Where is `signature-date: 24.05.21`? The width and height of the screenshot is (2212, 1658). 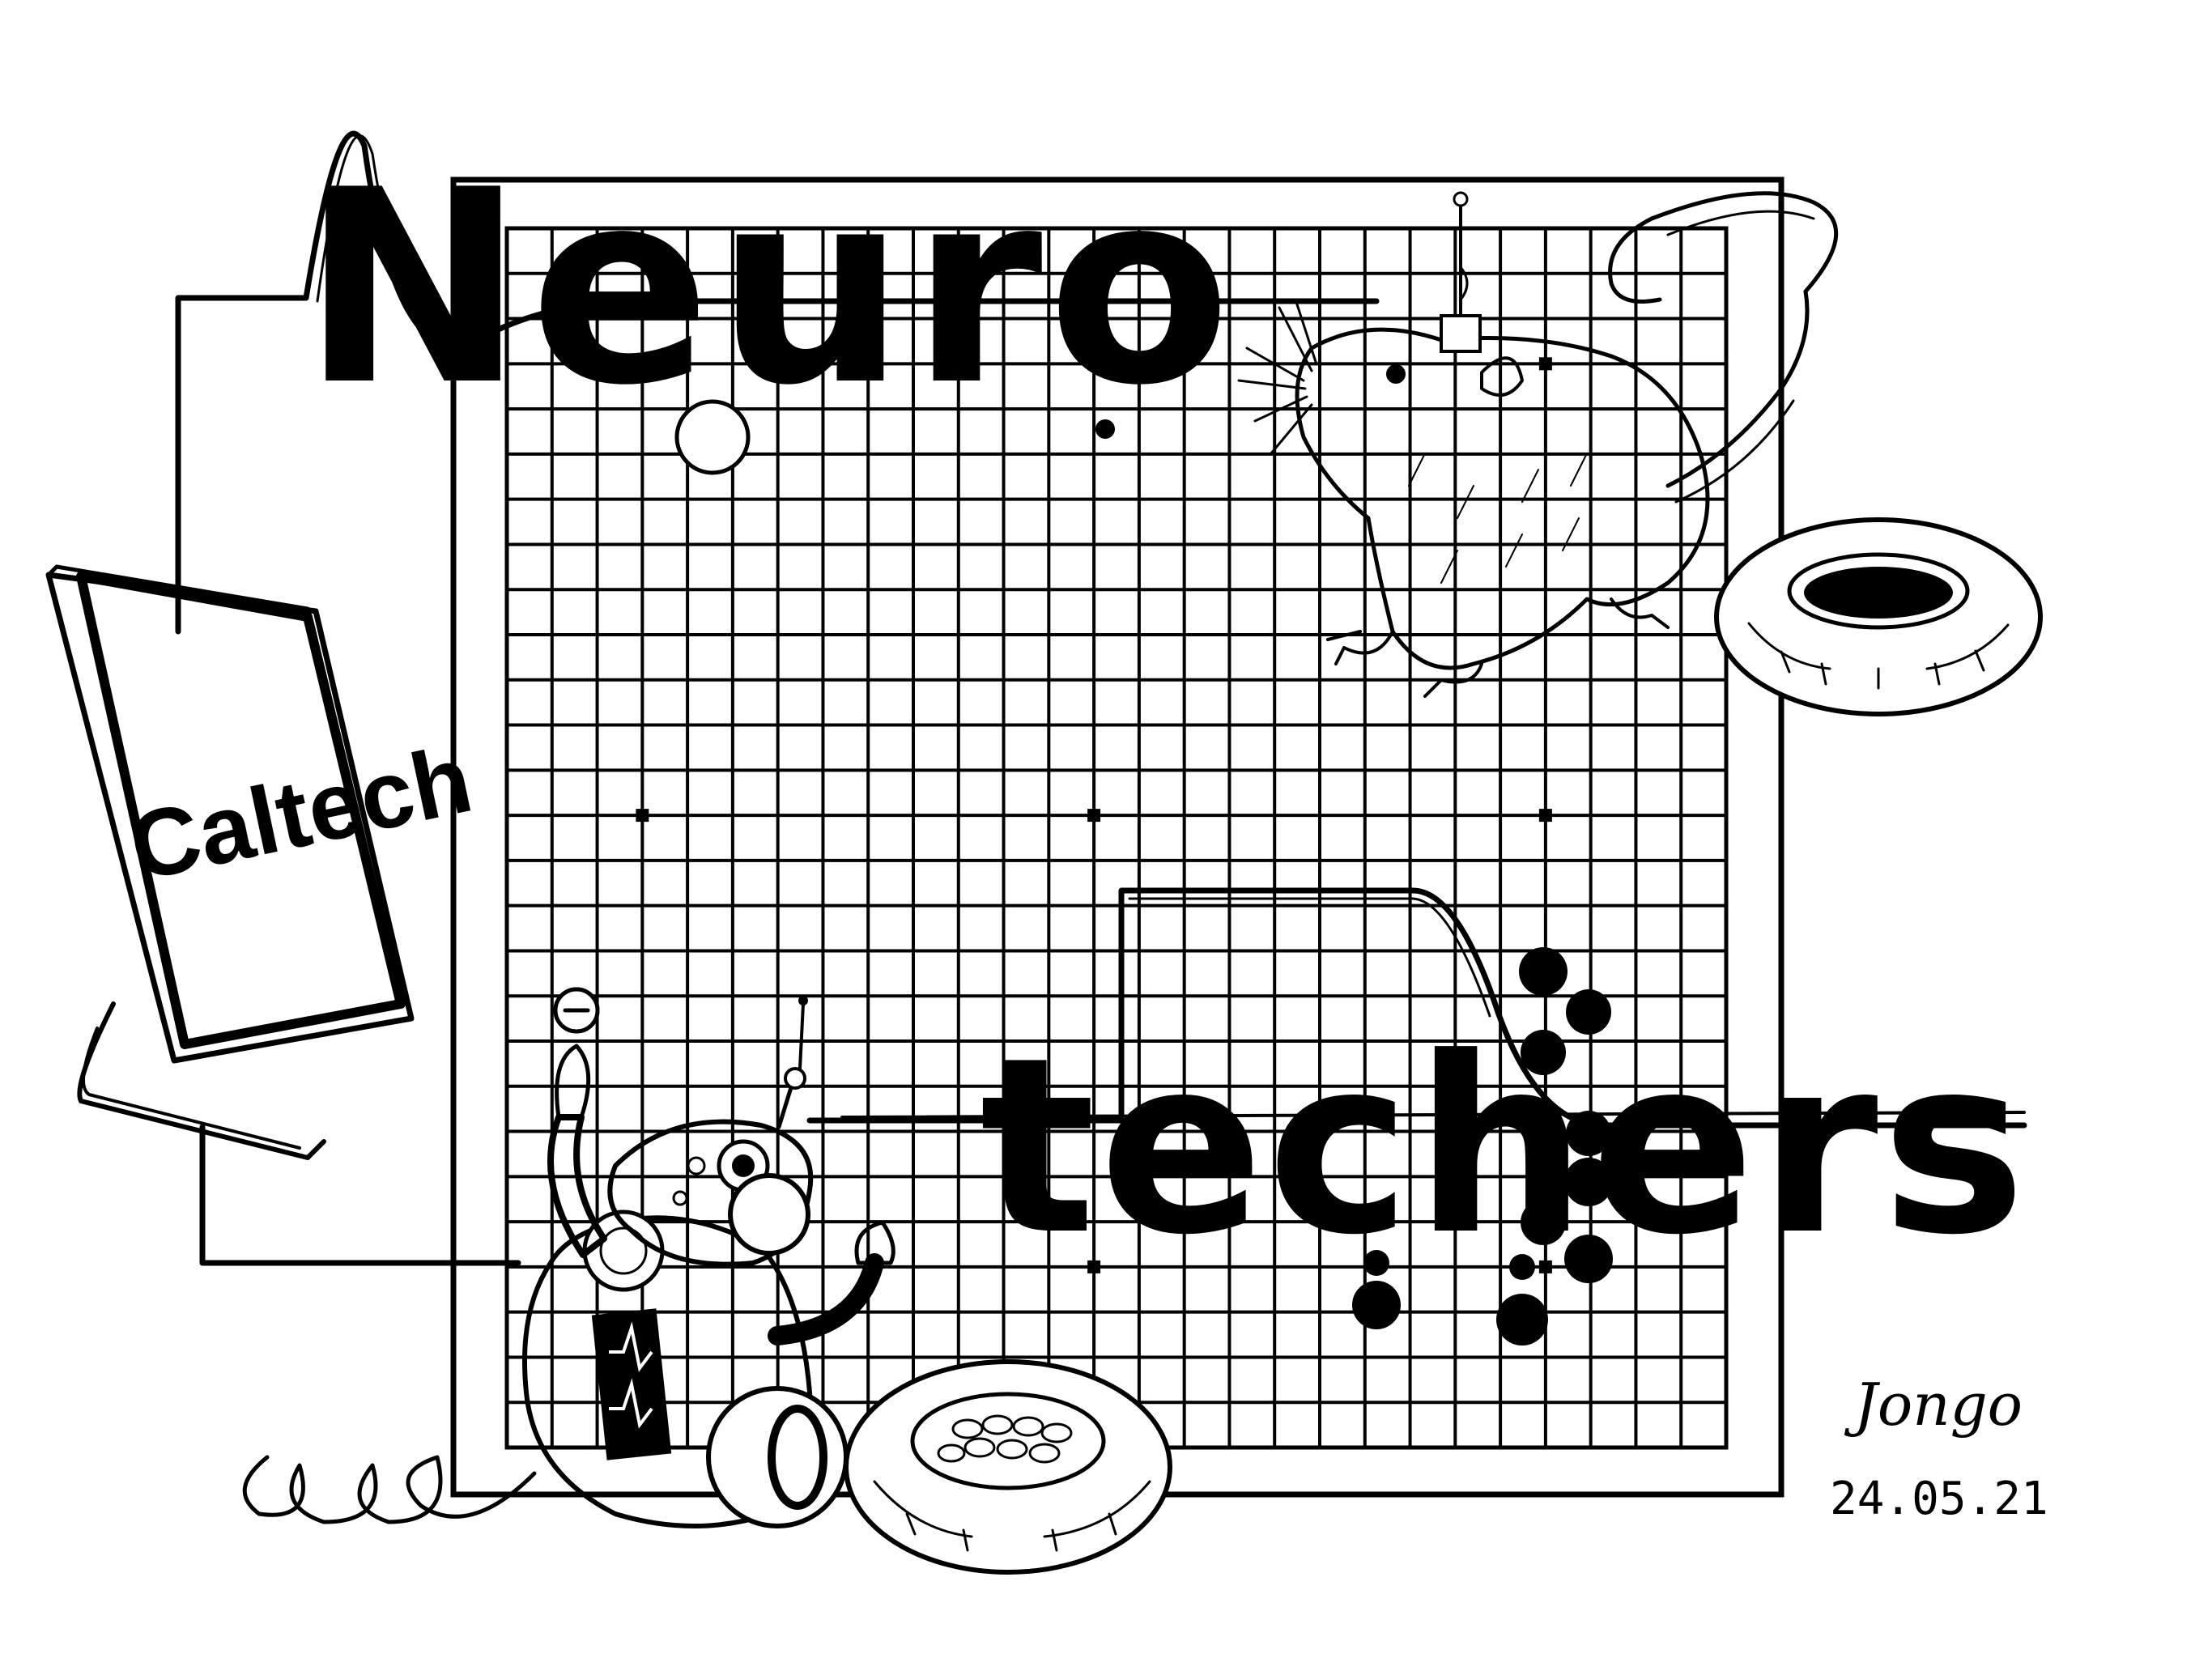
signature-date: 24.05.21 is located at coordinates (1939, 1499).